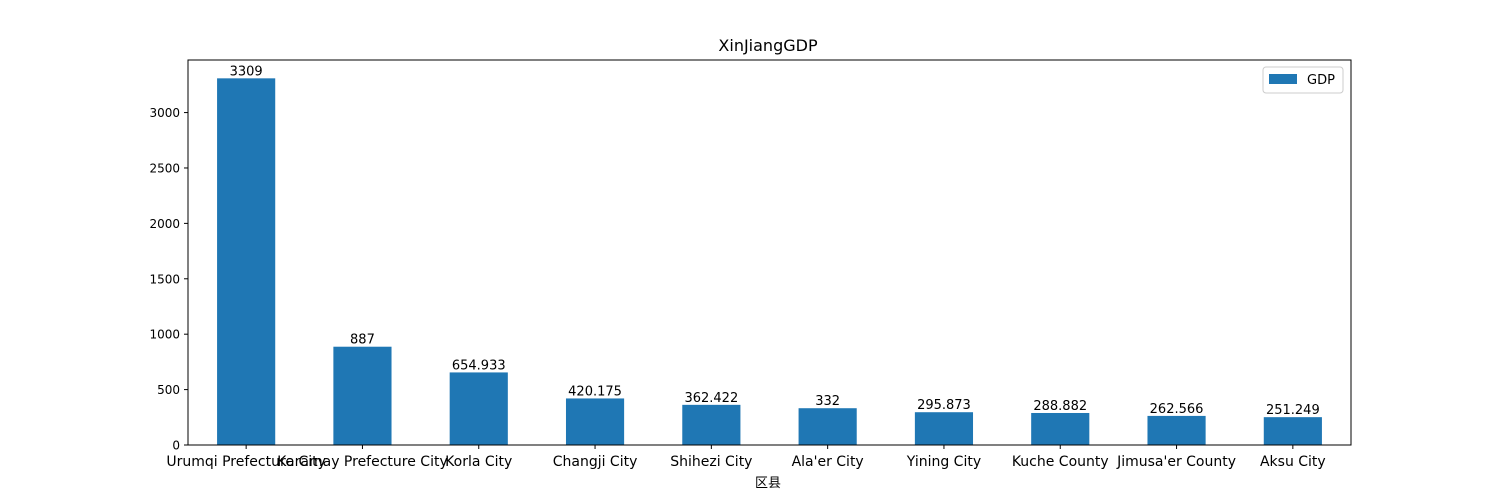  Describe the element at coordinates (595, 462) in the screenshot. I see `x-tick-label: Changji City` at that location.